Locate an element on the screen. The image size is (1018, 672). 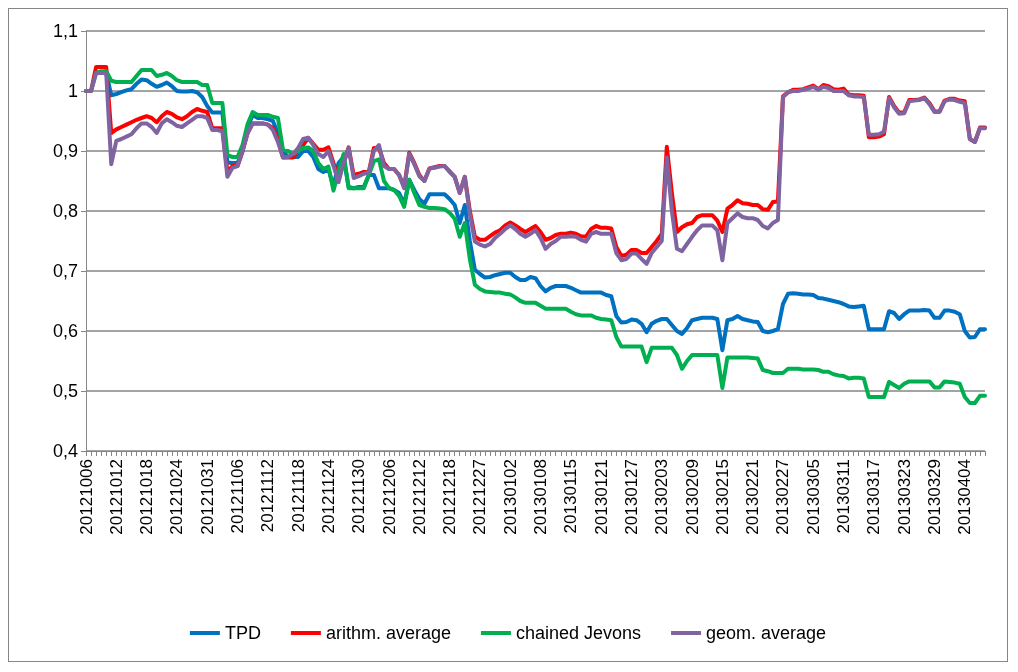
x-tick-label: 20130102 is located at coordinates (510, 497).